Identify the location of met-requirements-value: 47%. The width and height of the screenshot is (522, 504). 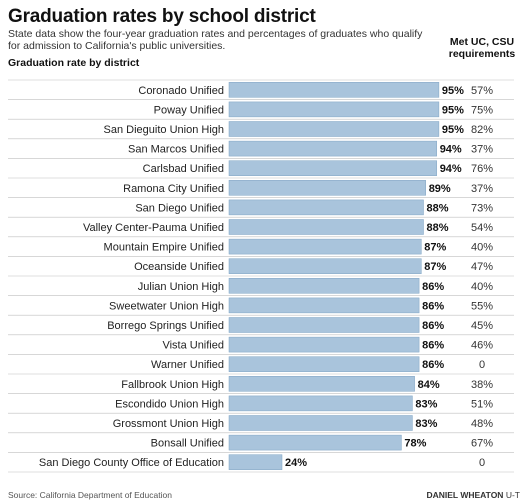
(482, 267).